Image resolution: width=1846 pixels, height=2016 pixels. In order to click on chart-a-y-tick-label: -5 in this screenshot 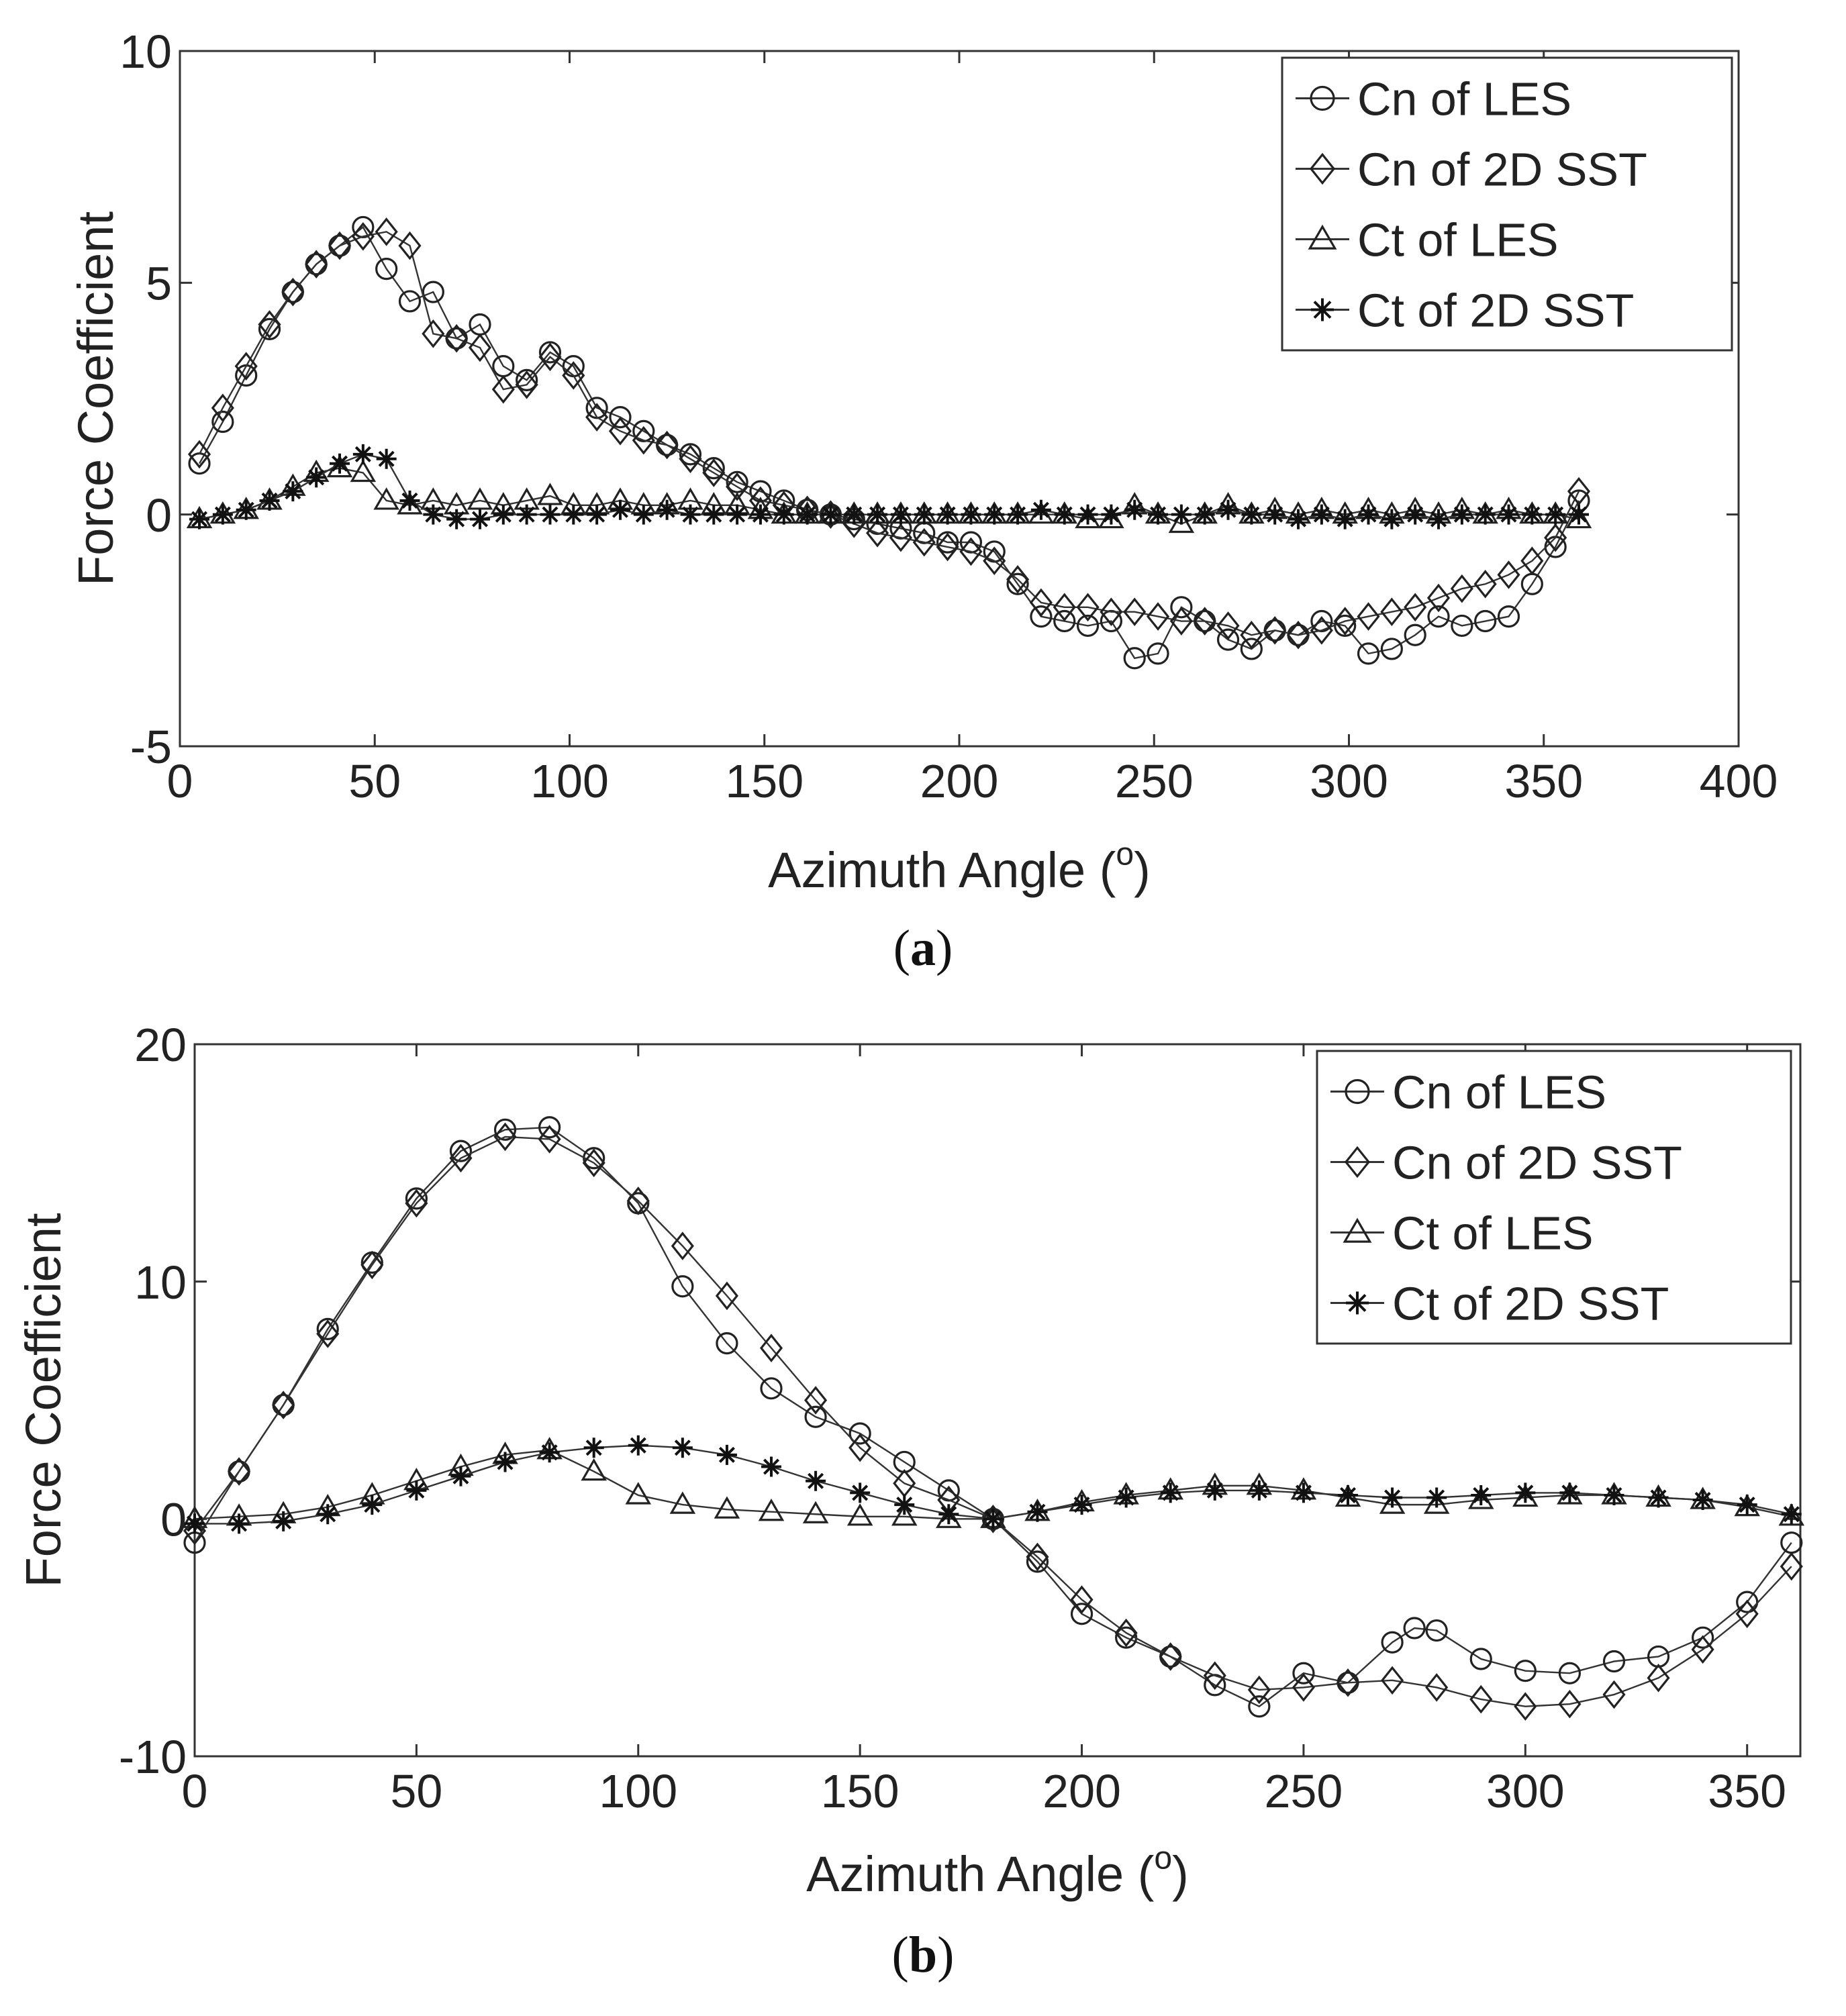, I will do `click(151, 747)`.